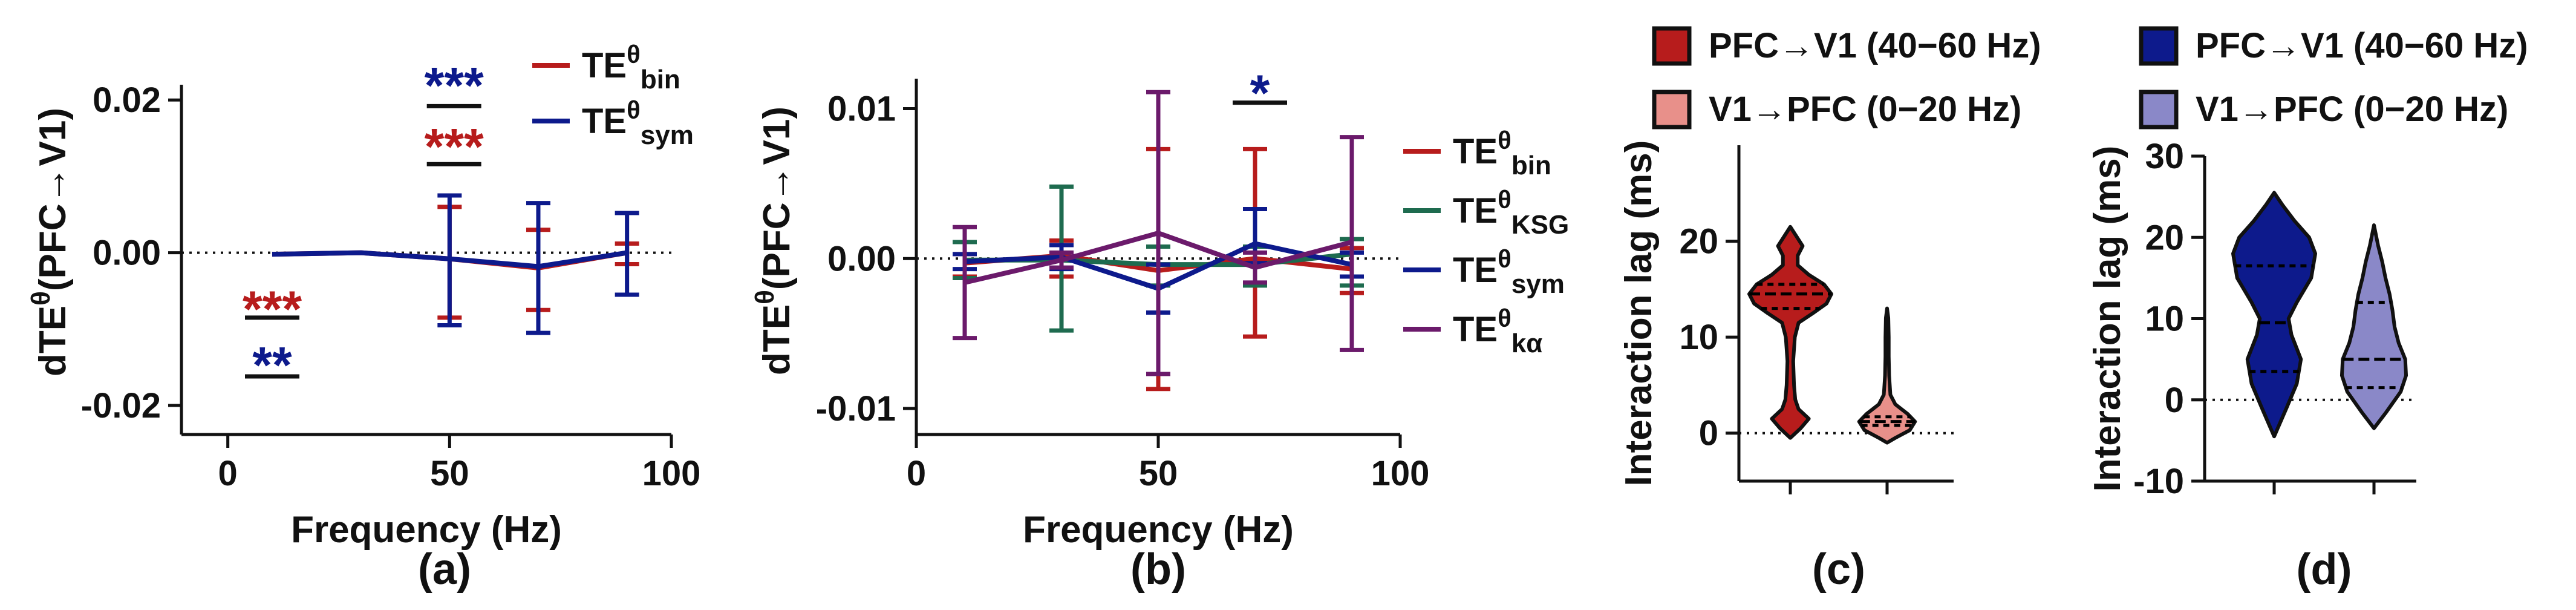 Image resolution: width=2576 pixels, height=610 pixels. I want to click on series-kα, so click(1158, 233).